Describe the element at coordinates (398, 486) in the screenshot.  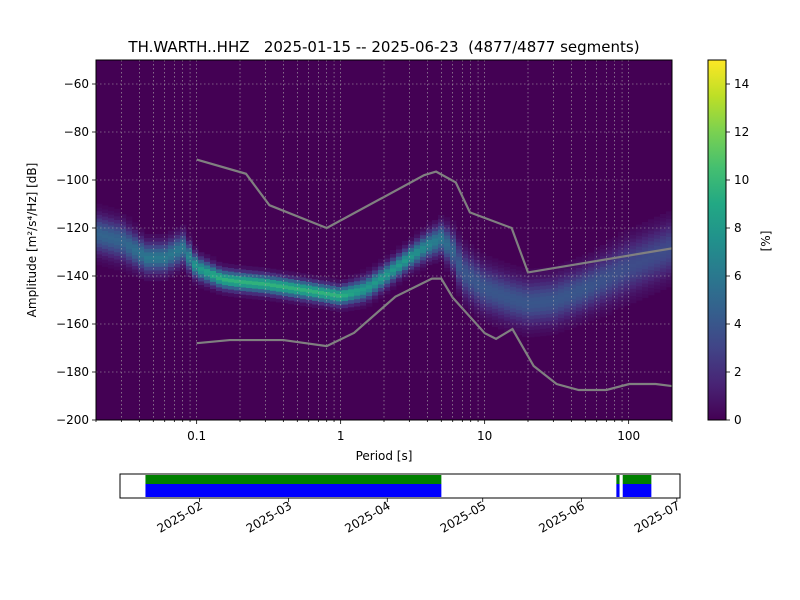
I see `timeline-bars` at that location.